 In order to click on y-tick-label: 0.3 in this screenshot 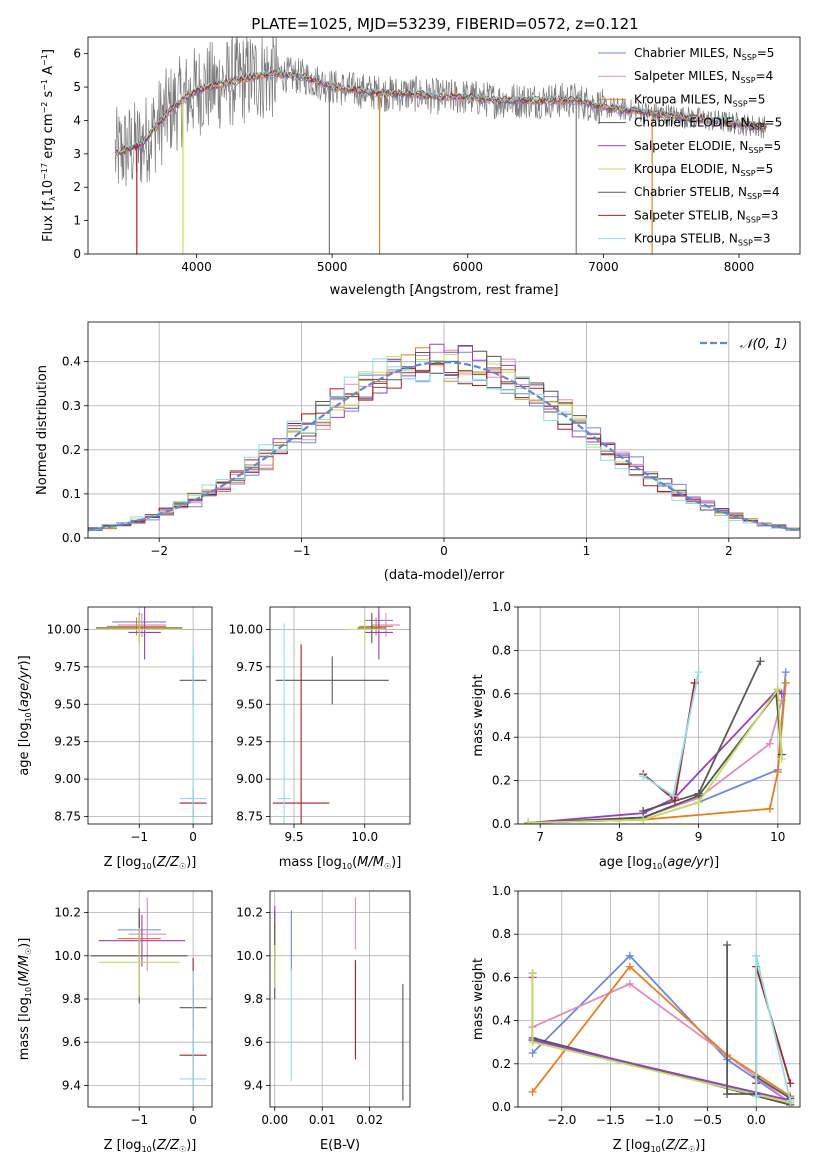, I will do `click(71, 406)`.